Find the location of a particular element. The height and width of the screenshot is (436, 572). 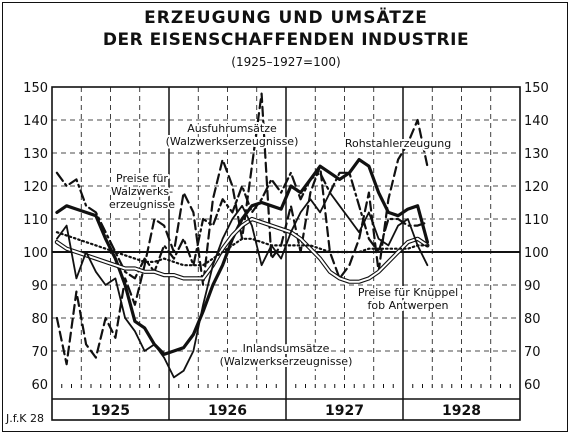

year-label: 1928 is located at coordinates (461, 411).